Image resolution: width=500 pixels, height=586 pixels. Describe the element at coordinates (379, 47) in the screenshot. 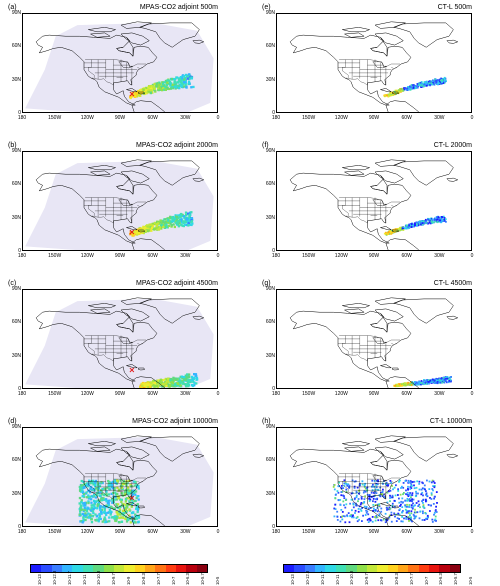

I see `hudson-bay-coast` at that location.